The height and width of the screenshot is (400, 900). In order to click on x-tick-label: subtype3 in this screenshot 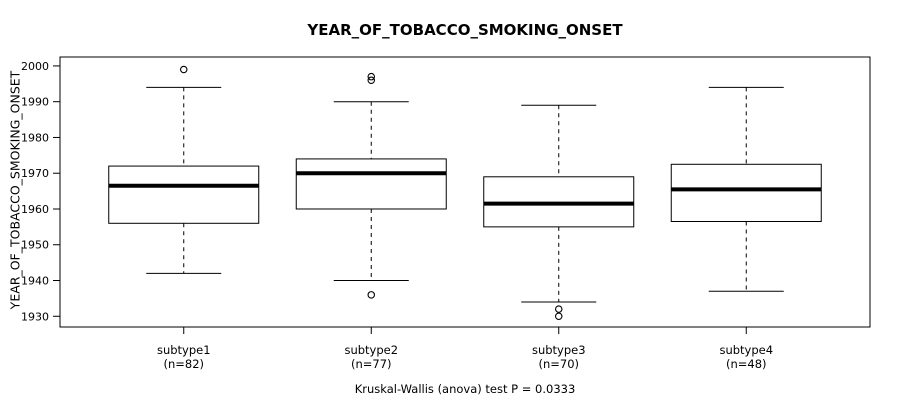, I will do `click(559, 350)`.